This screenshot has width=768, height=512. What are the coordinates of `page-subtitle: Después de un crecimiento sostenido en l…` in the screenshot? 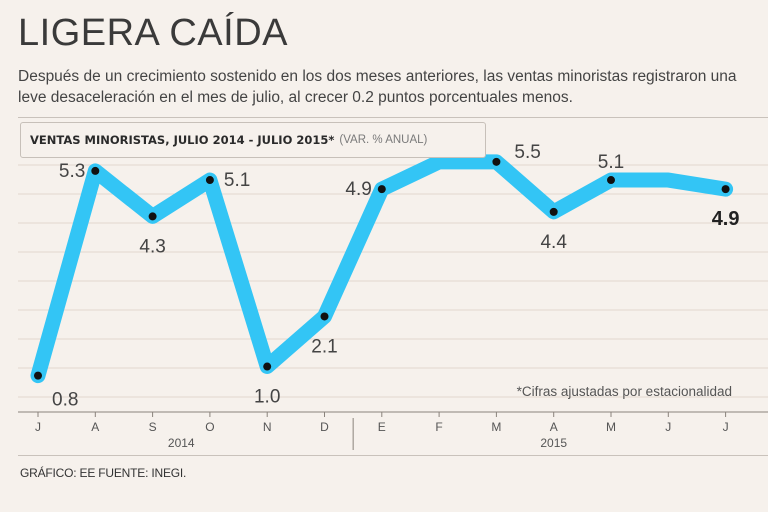 It's located at (377, 87).